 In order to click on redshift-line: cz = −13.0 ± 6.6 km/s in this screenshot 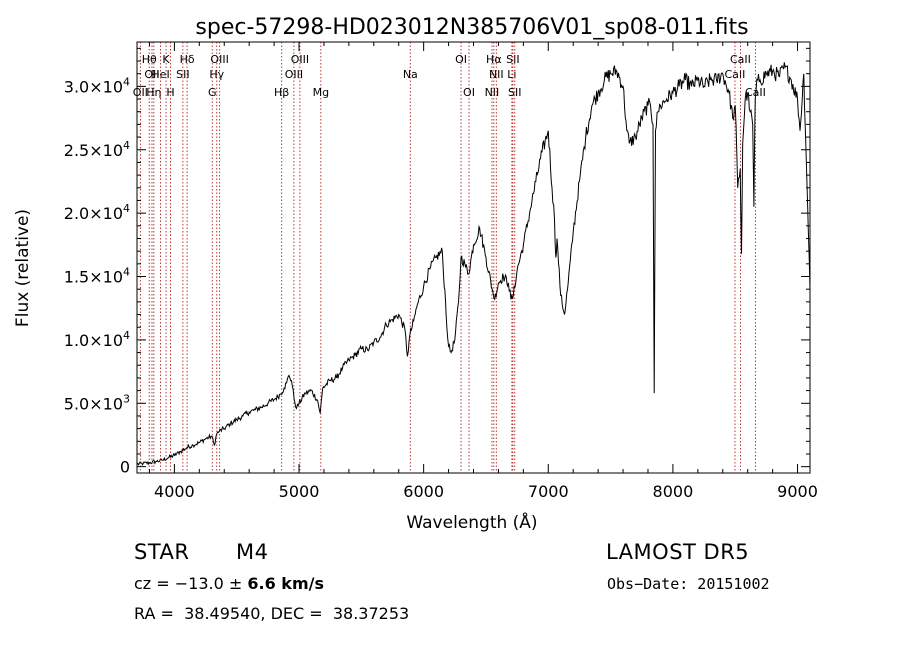, I will do `click(229, 583)`.